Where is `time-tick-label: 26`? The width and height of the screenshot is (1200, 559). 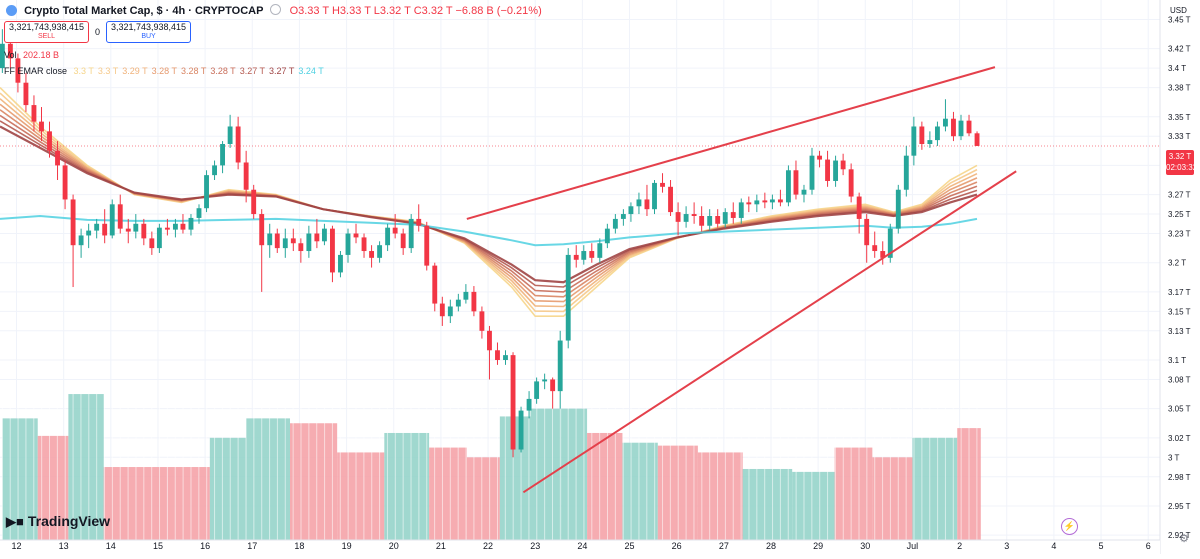 time-tick-label: 26 is located at coordinates (677, 546).